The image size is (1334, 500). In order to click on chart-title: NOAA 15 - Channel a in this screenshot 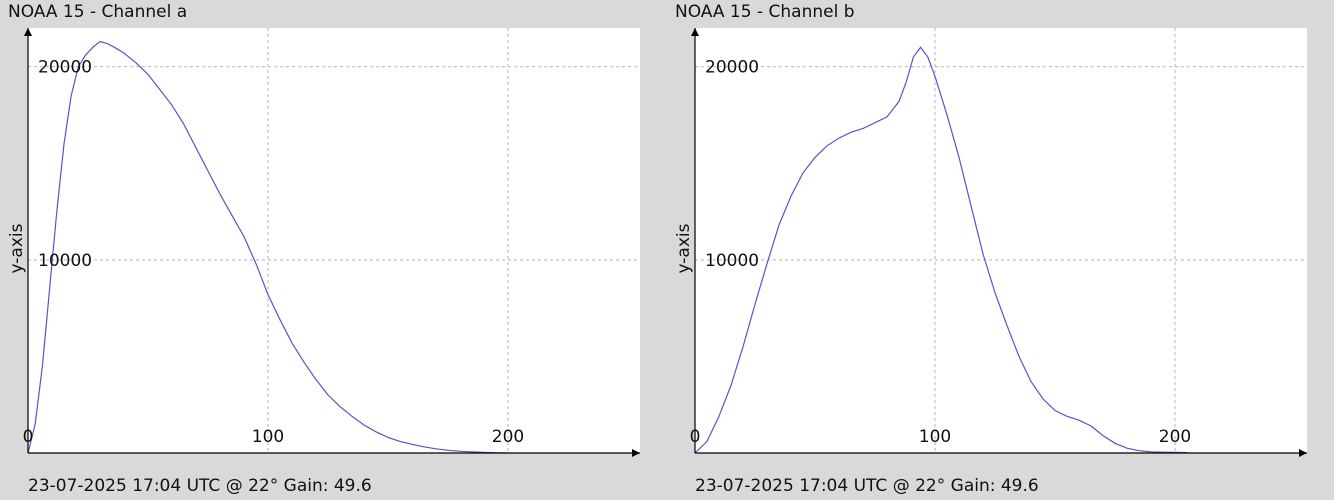, I will do `click(98, 12)`.